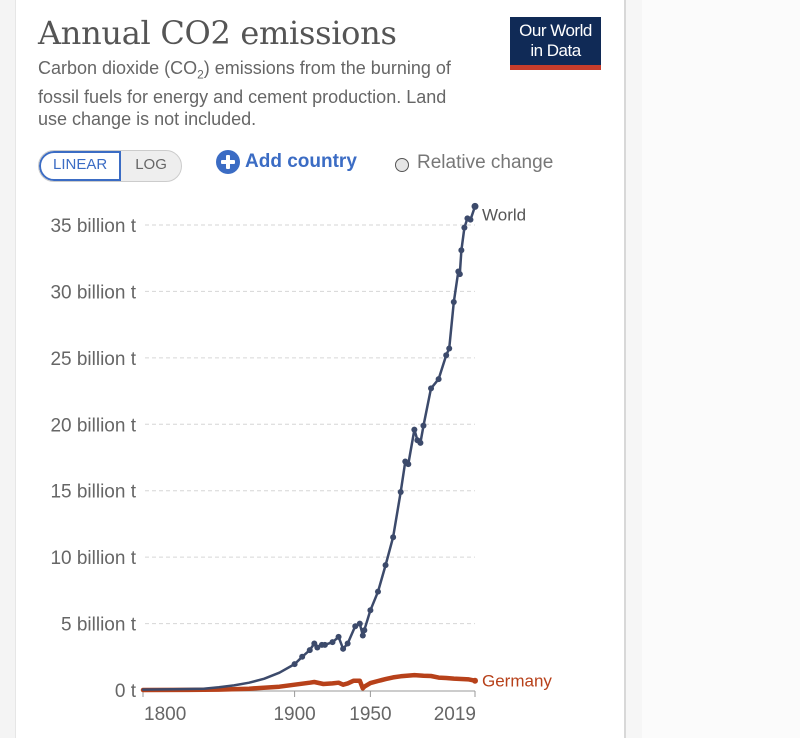 This screenshot has width=800, height=738. I want to click on x-tick-label: 1900, so click(294, 714).